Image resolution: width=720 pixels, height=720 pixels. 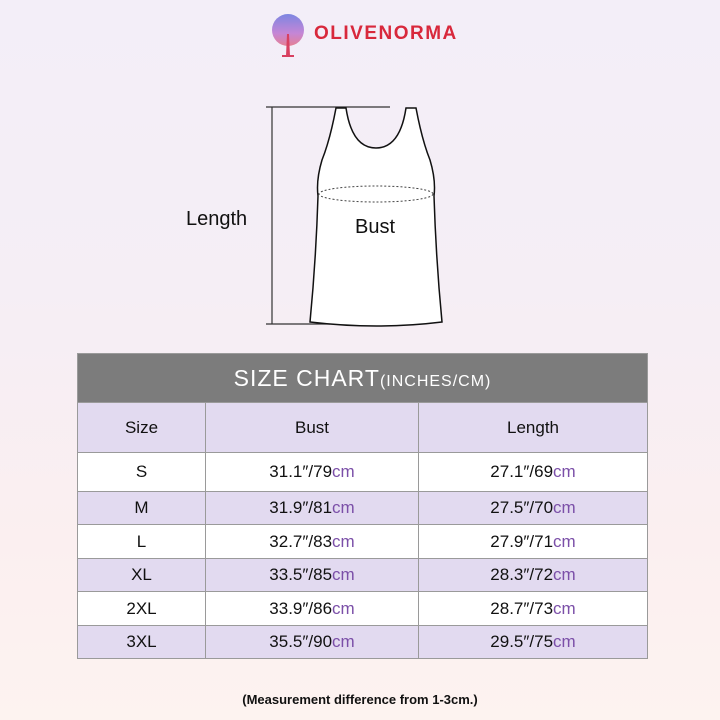 I want to click on bust-cell: 32.7″/83cm, so click(x=312, y=541).